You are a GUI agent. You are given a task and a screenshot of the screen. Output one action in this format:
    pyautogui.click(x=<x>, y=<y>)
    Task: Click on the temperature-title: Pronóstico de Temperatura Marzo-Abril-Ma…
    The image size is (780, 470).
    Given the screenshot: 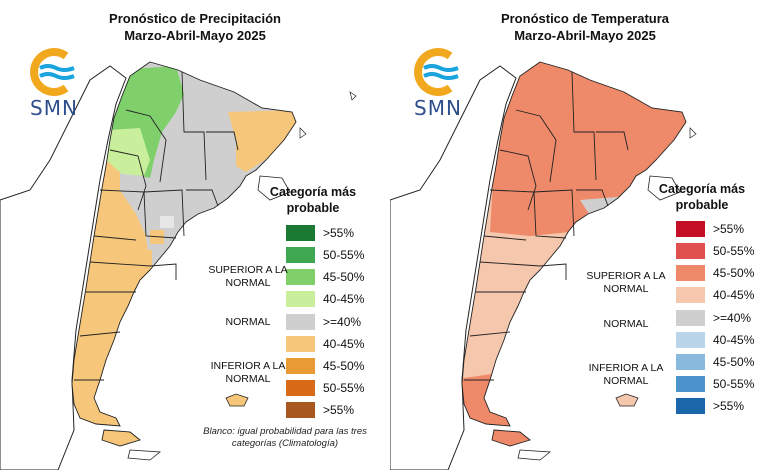 What is the action you would take?
    pyautogui.click(x=585, y=27)
    